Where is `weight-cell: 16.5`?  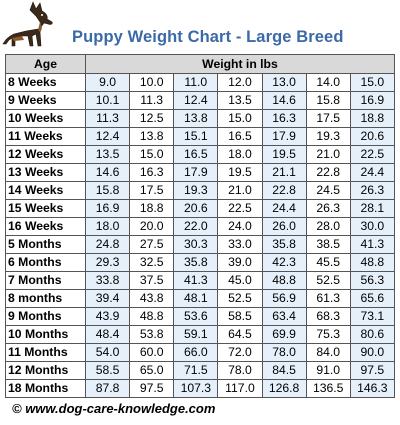
weight-cell: 16.5 is located at coordinates (196, 154).